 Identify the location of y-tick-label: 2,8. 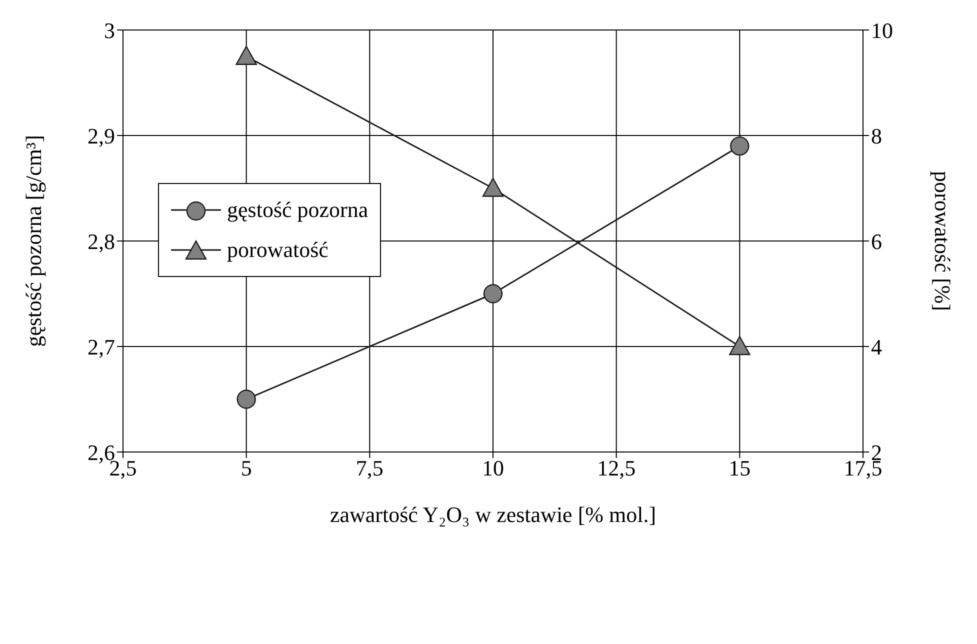
(101, 241).